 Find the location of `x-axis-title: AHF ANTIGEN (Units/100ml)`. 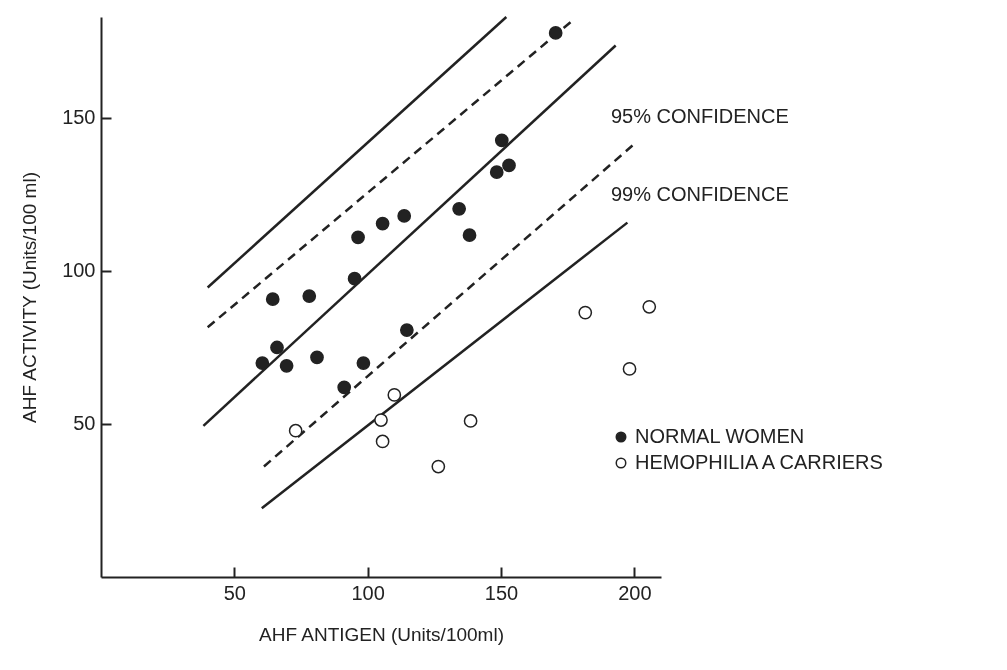

x-axis-title: AHF ANTIGEN (Units/100ml) is located at coordinates (381, 634).